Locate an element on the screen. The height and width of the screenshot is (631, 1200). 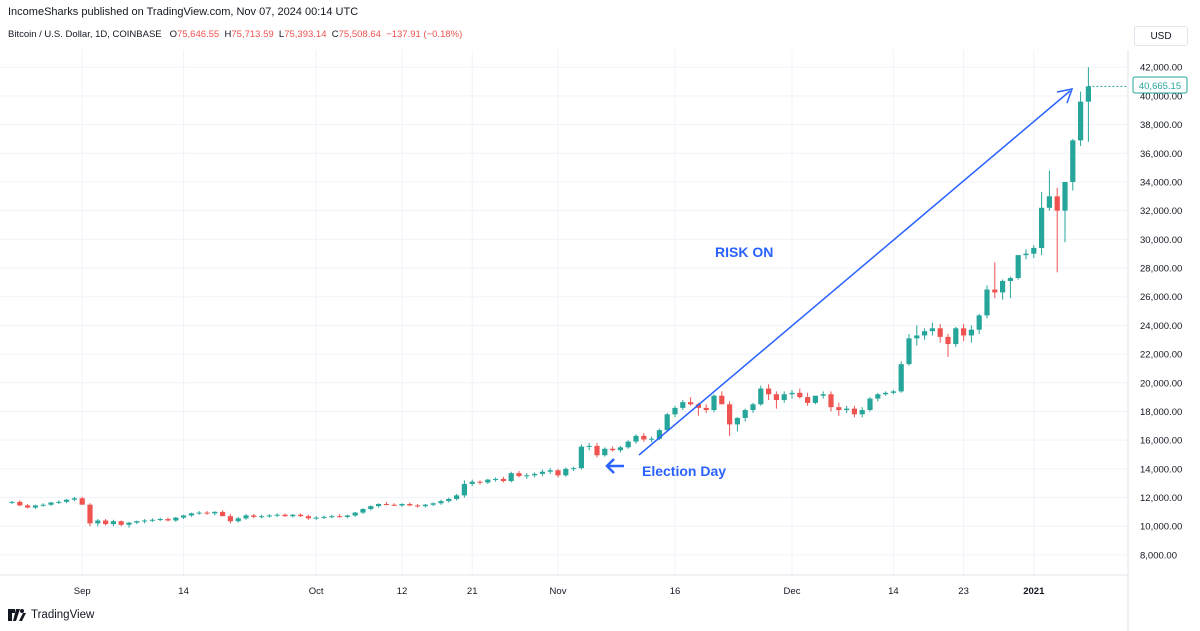
x-tick-label: 12 is located at coordinates (402, 591).